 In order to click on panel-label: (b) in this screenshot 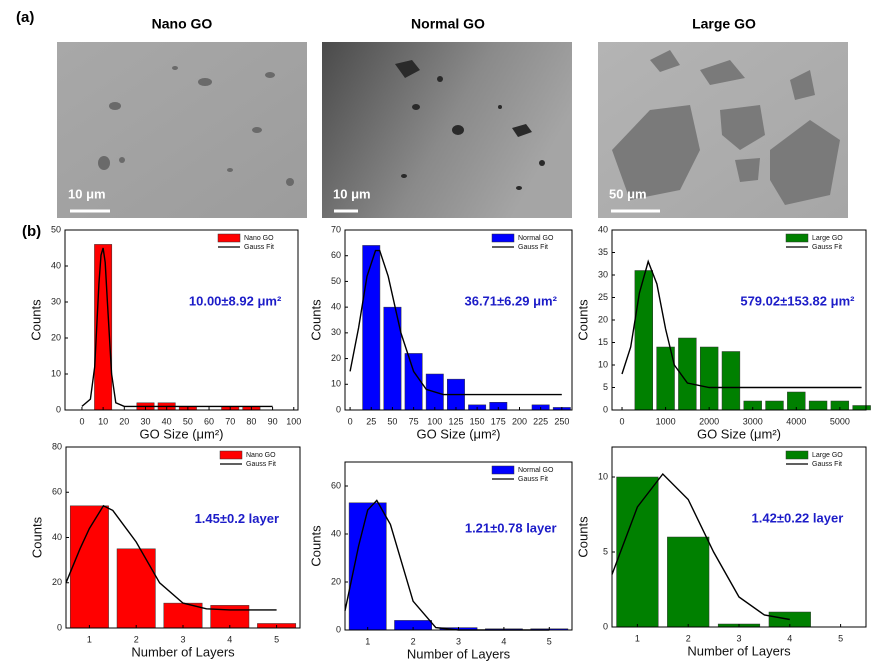, I will do `click(31, 231)`.